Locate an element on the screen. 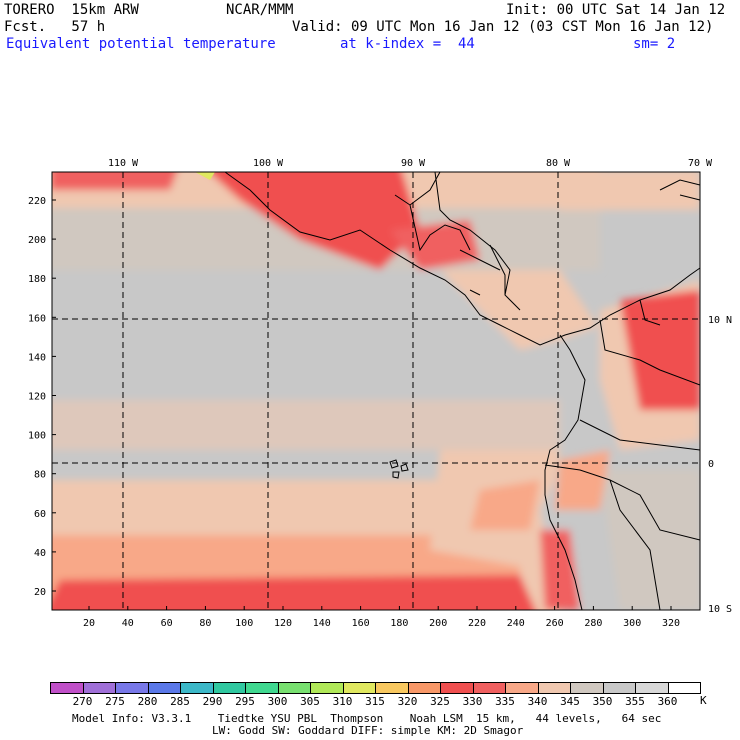 This screenshot has height=740, width=740. colorbar-label: 275 is located at coordinates (115, 701).